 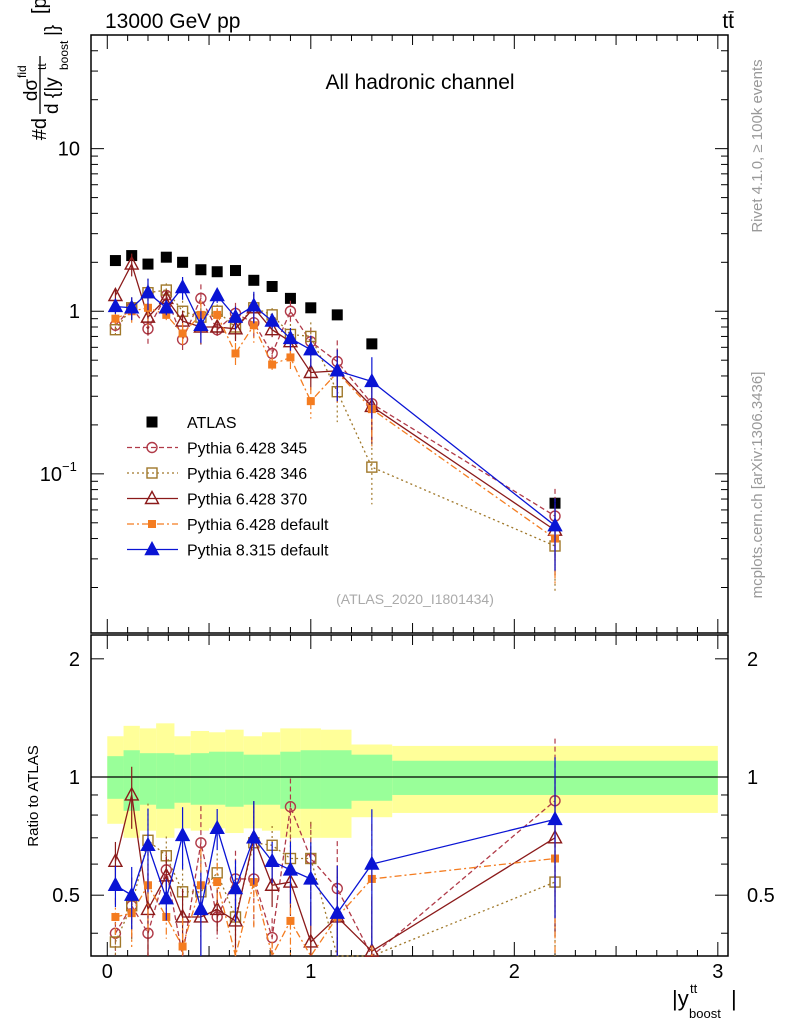 What do you see at coordinates (757, 485) in the screenshot?
I see `mcplots-label: mcplots.cern.ch [arXiv:1306.3436]` at bounding box center [757, 485].